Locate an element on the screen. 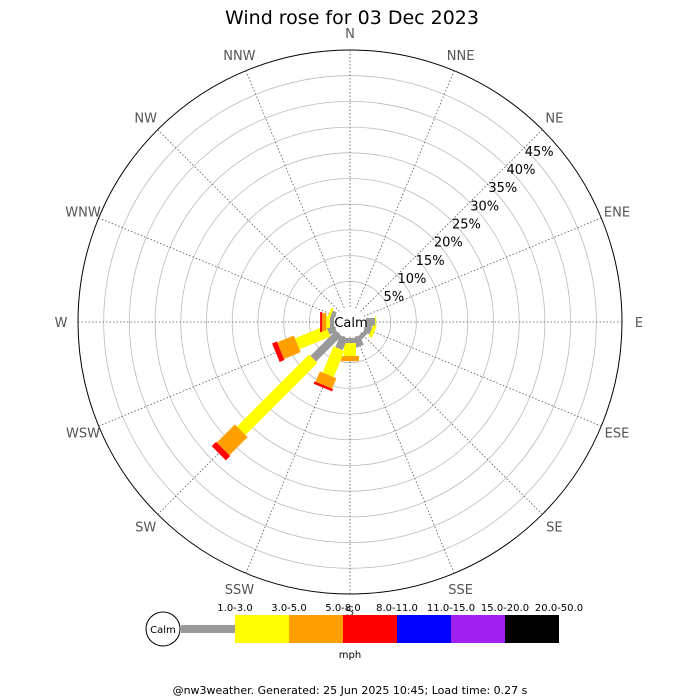 The width and height of the screenshot is (700, 700). bar-se-1.0-3.0 is located at coordinates (363, 335).